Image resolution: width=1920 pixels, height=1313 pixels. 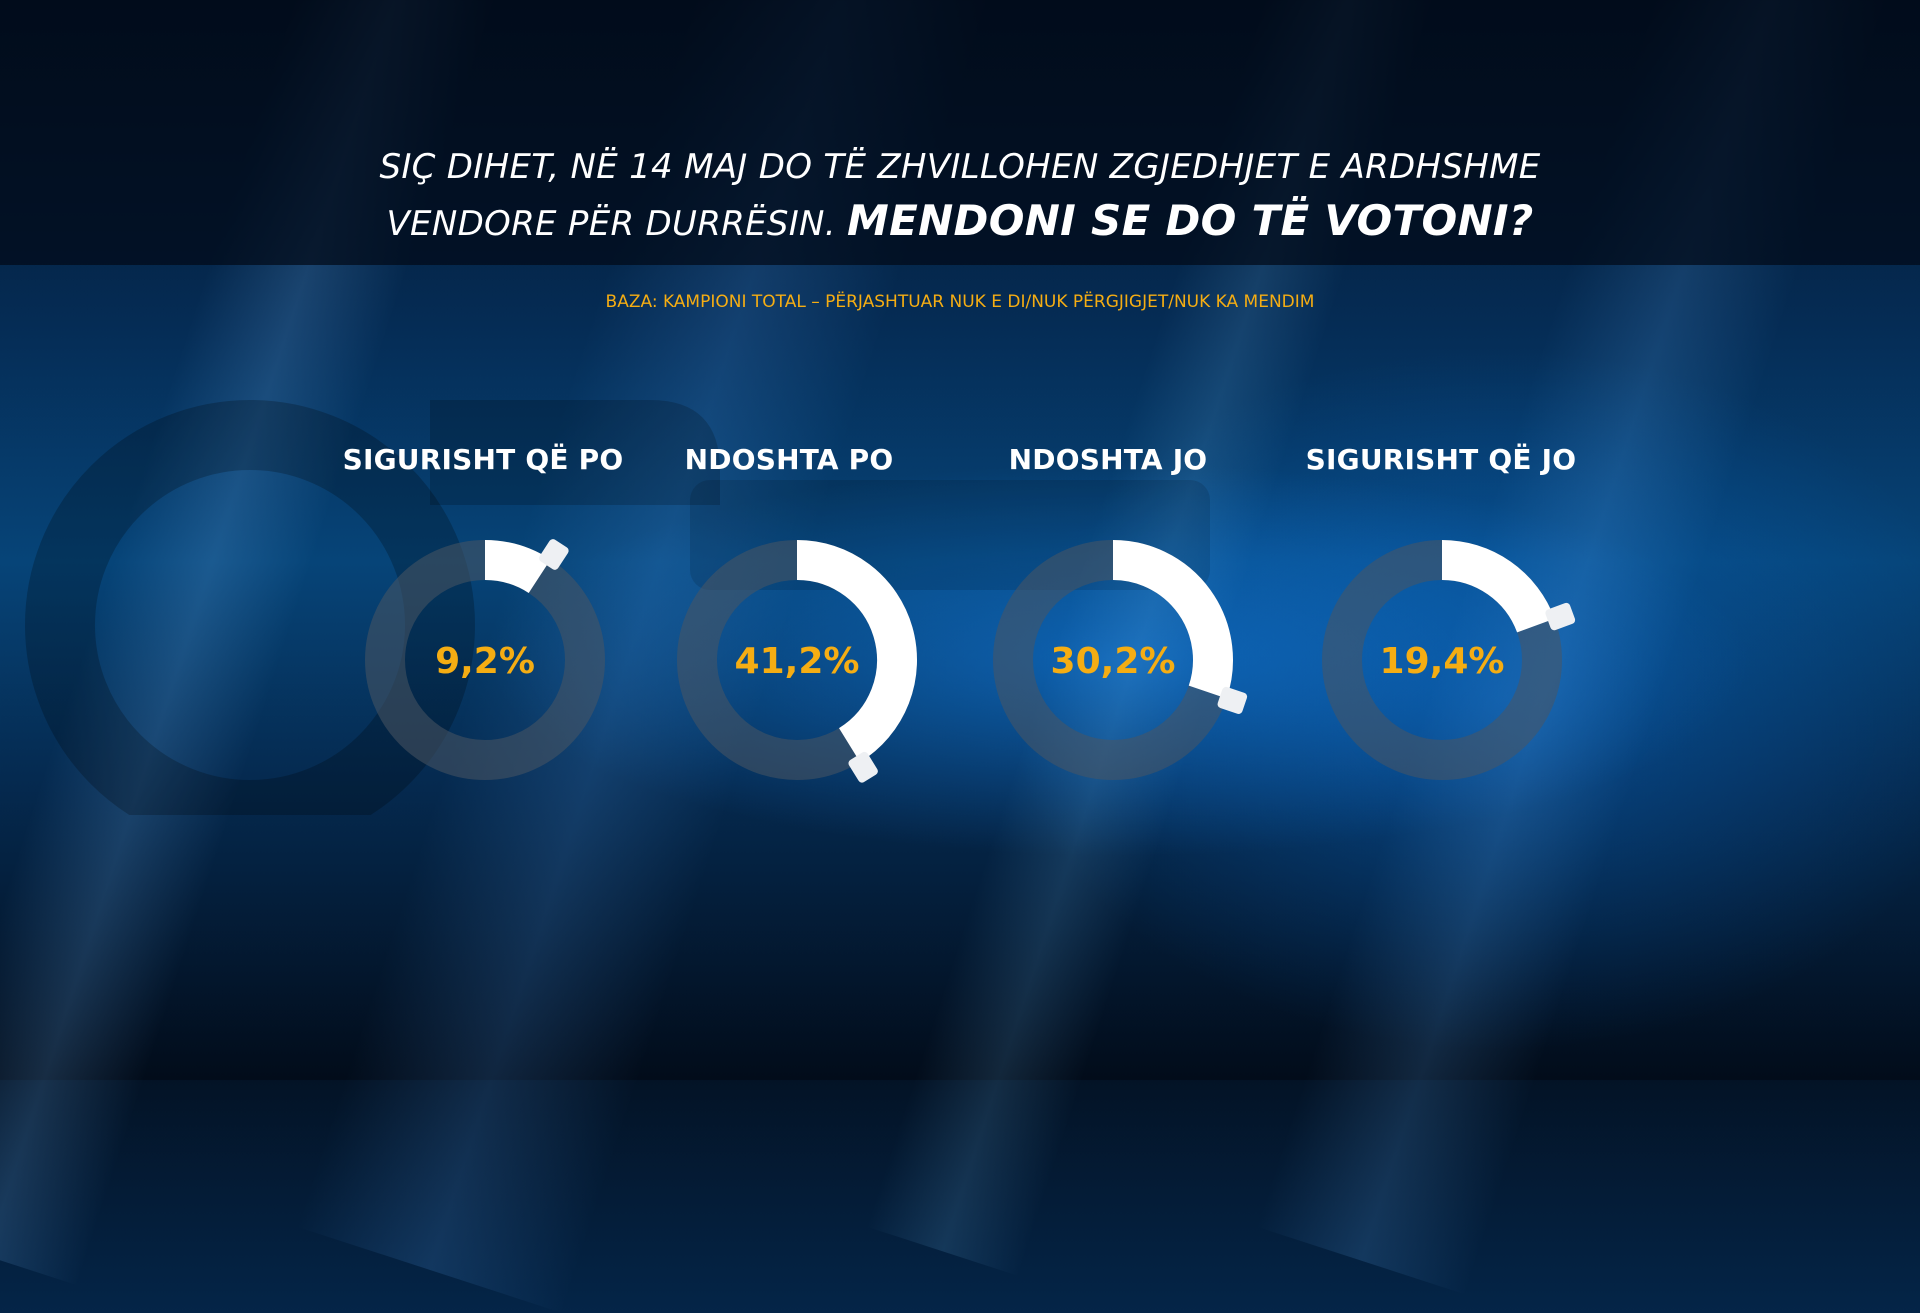 I want to click on value-label: 41,2%, so click(x=797, y=661).